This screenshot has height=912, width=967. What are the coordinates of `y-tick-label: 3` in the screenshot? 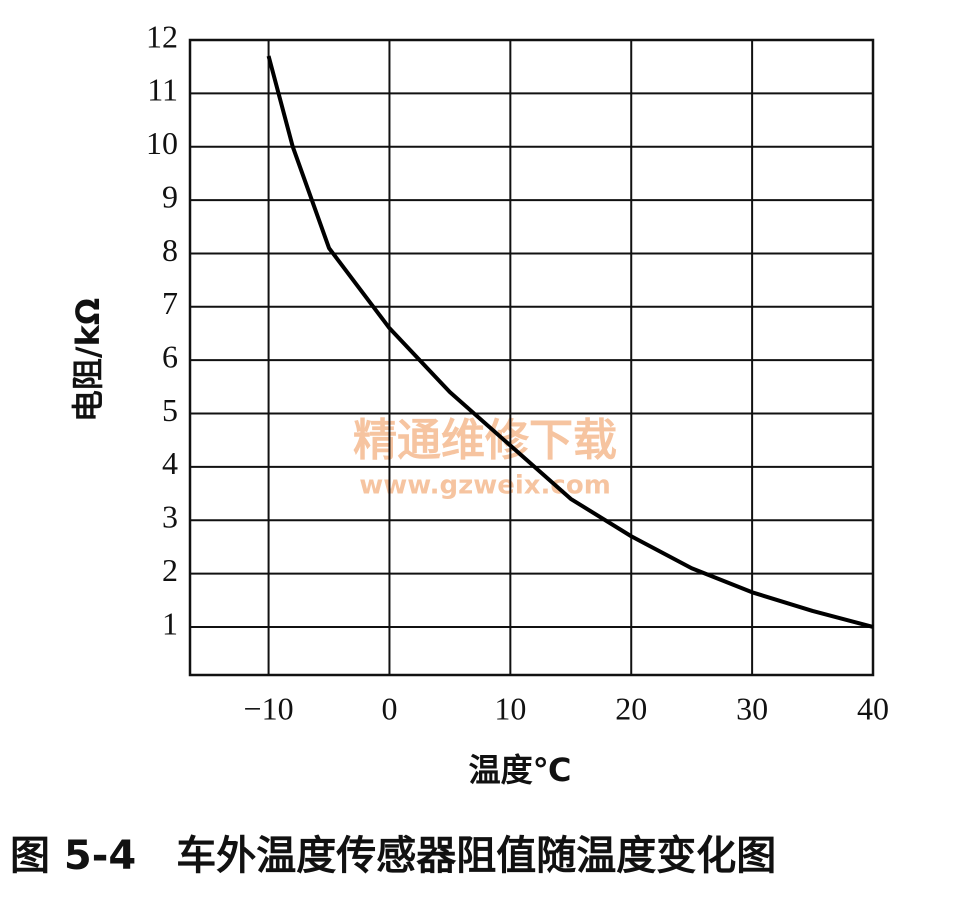 It's located at (170, 517).